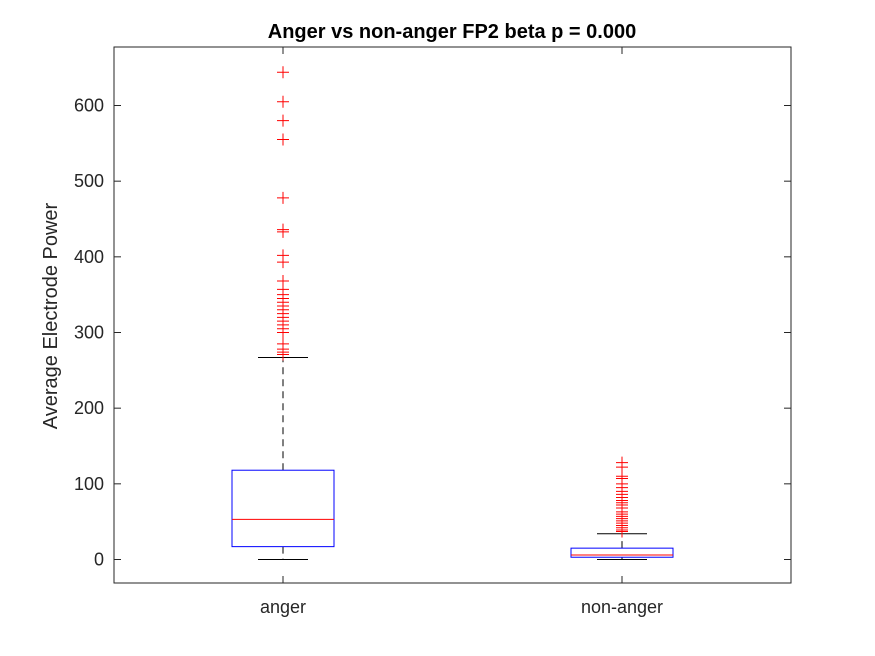  Describe the element at coordinates (622, 607) in the screenshot. I see `x-tick-label: non-anger` at that location.